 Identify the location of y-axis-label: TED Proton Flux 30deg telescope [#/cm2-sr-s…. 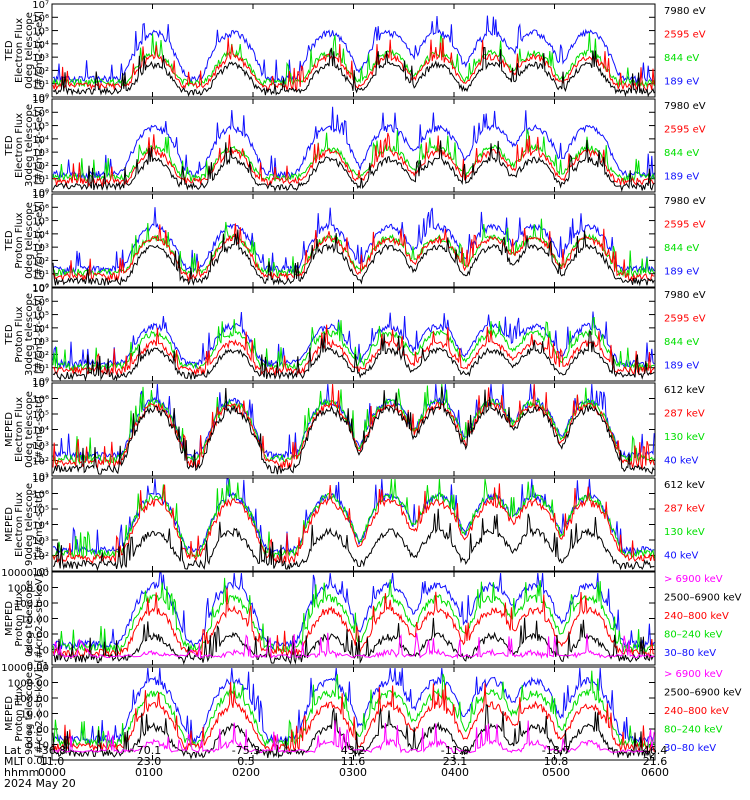
(24, 334).